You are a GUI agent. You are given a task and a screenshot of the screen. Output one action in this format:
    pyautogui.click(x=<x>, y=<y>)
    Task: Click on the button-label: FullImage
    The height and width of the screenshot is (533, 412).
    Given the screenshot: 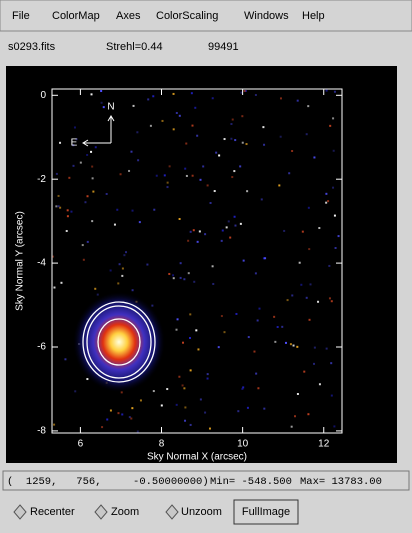 What is the action you would take?
    pyautogui.click(x=266, y=512)
    